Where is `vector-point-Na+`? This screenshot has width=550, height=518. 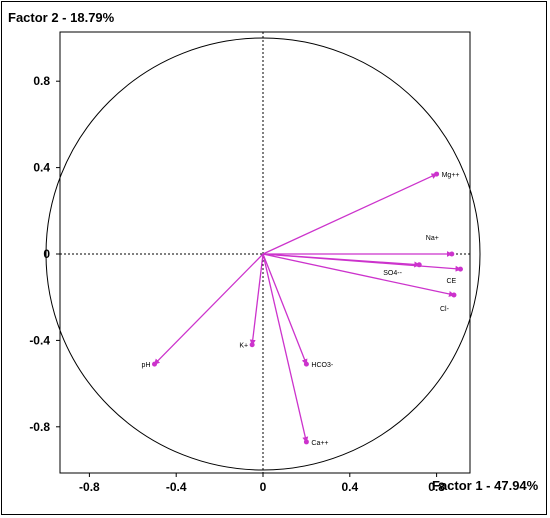
vector-point-Na+ is located at coordinates (452, 254).